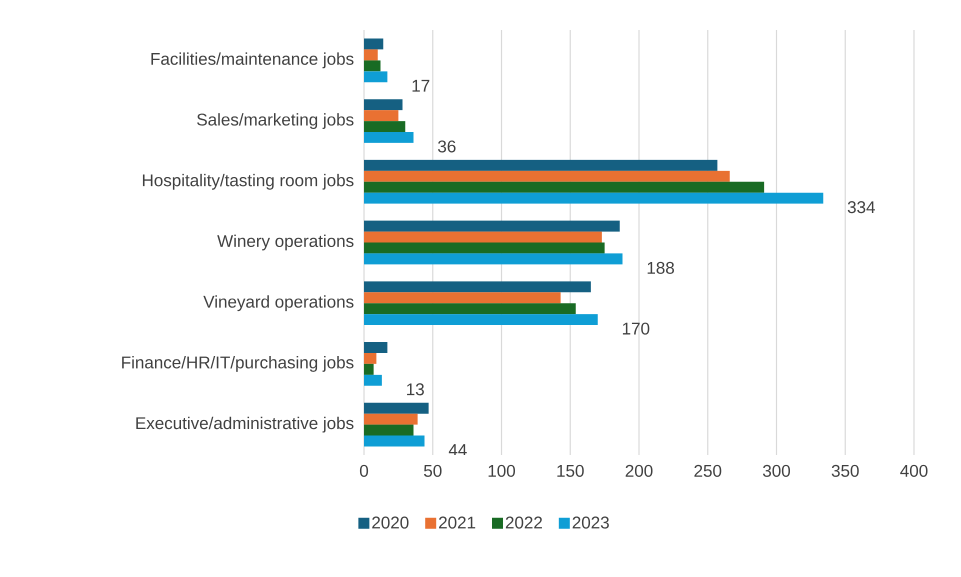  Describe the element at coordinates (457, 450) in the screenshot. I see `data-label: 44` at that location.